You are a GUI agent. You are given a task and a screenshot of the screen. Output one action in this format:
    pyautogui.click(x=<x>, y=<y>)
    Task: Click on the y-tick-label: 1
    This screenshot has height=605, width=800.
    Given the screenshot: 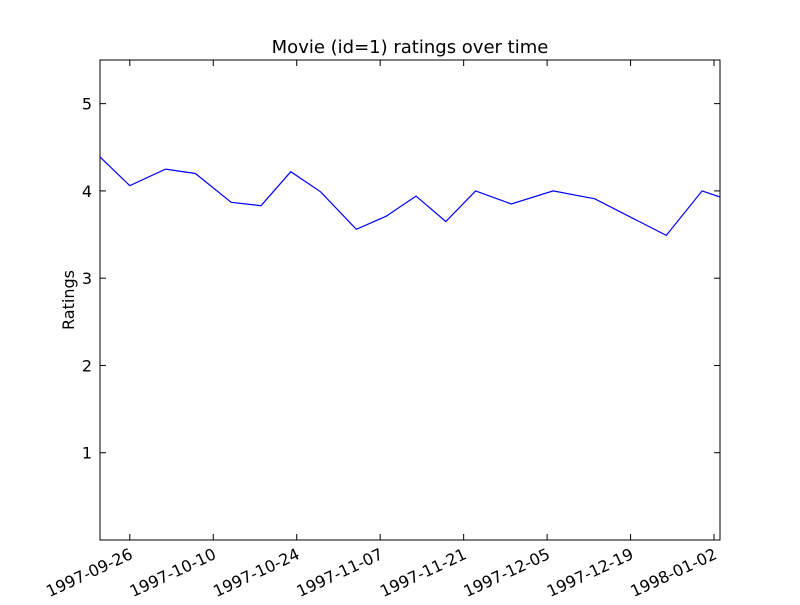 What is the action you would take?
    pyautogui.click(x=87, y=453)
    